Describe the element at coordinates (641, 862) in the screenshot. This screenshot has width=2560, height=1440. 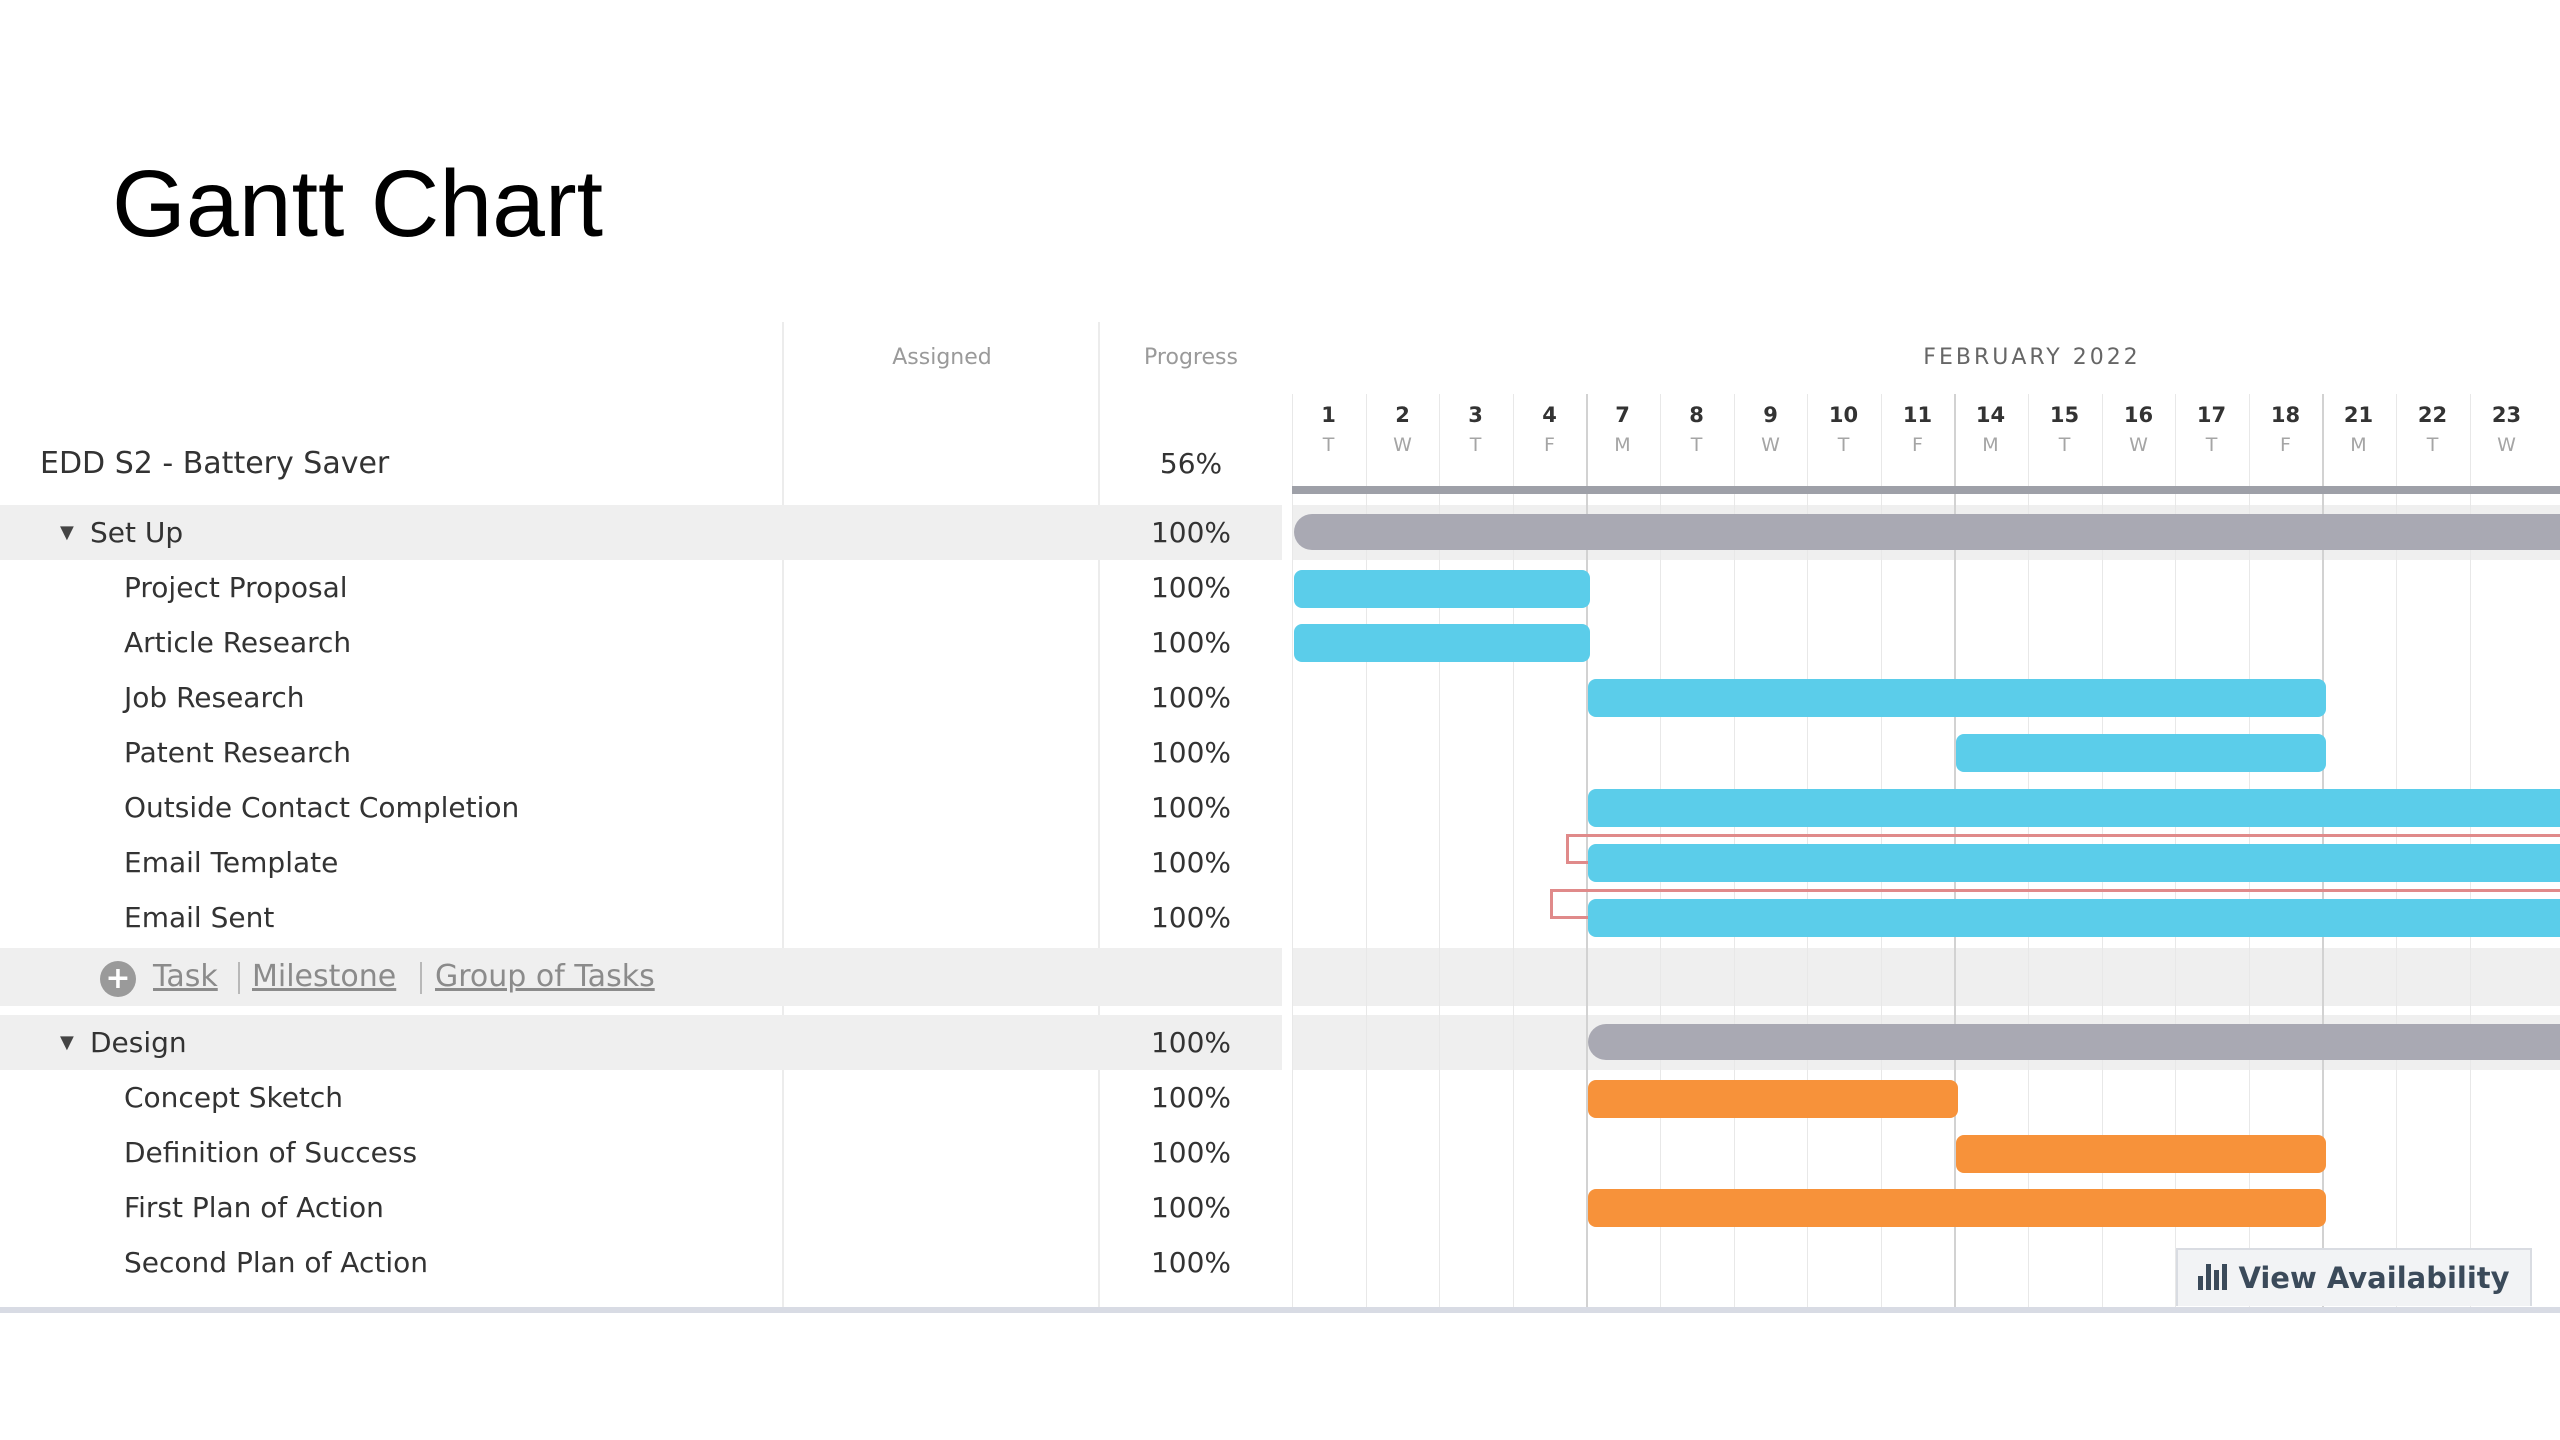
I see `task-row: Email Template 100%` at that location.